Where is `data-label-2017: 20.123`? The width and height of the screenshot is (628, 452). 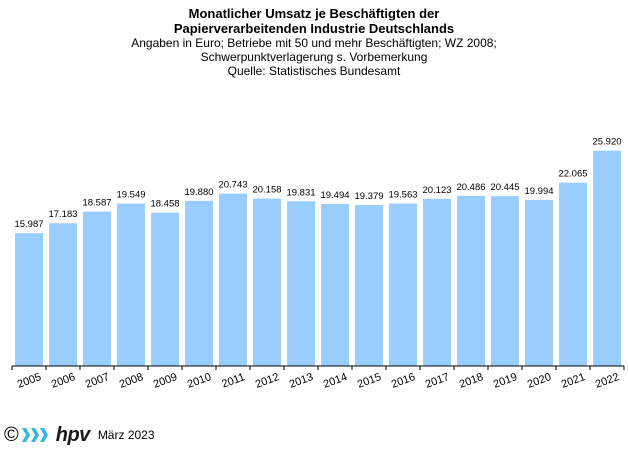 data-label-2017: 20.123 is located at coordinates (436, 190).